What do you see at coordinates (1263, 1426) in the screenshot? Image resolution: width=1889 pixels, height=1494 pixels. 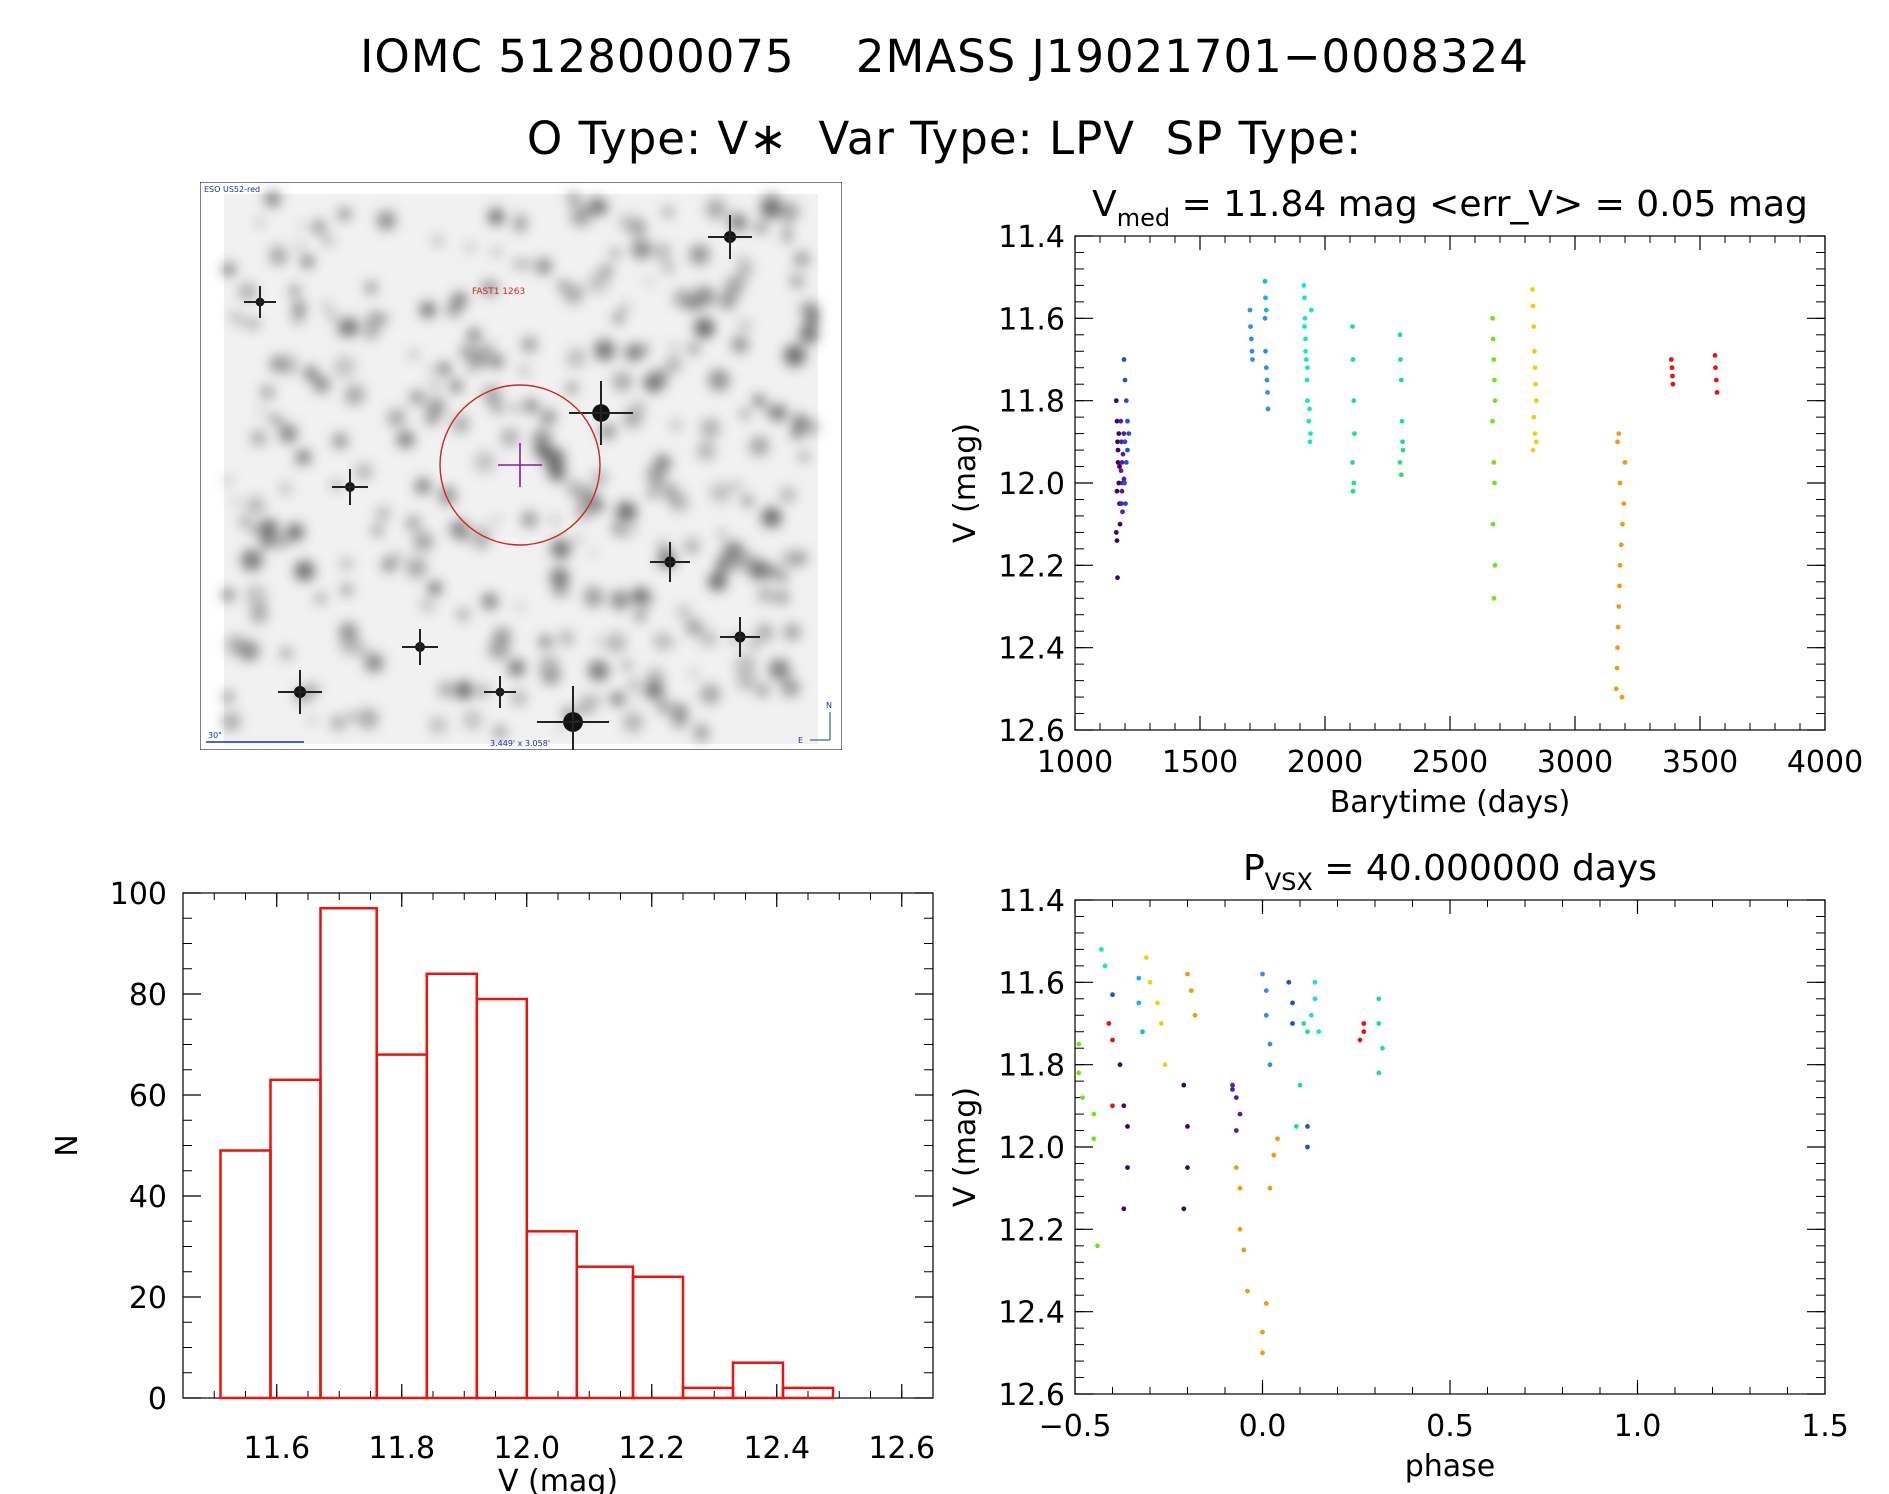 I see `x-tick-label: 0.0` at bounding box center [1263, 1426].